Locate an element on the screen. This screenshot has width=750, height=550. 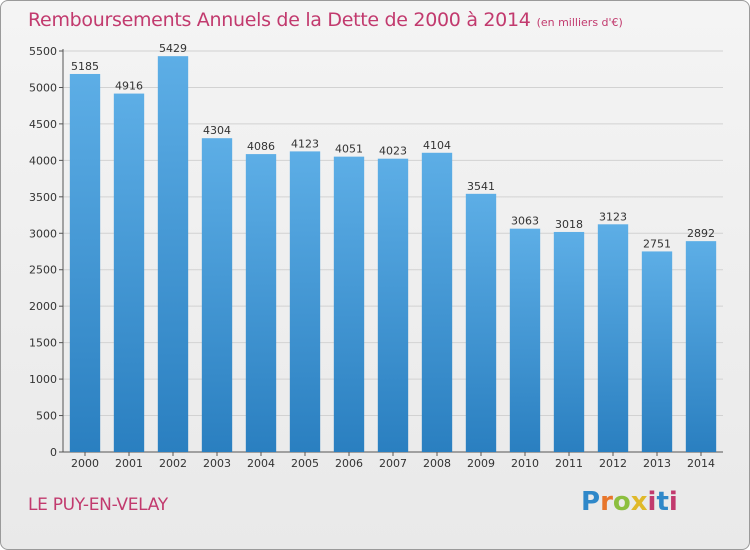
bar-value-label: 5185 is located at coordinates (85, 66).